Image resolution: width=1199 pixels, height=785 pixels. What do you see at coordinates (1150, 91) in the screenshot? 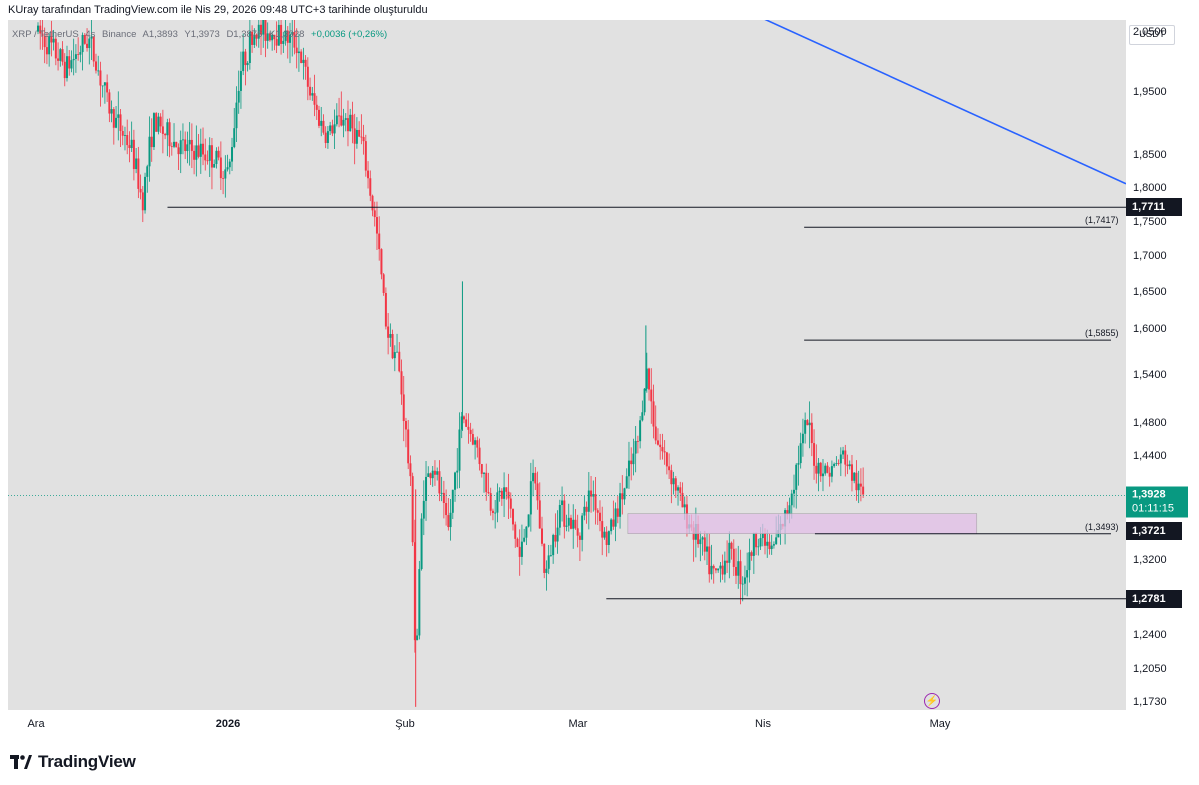
I see `price-tick-label: 1,9500` at bounding box center [1150, 91].